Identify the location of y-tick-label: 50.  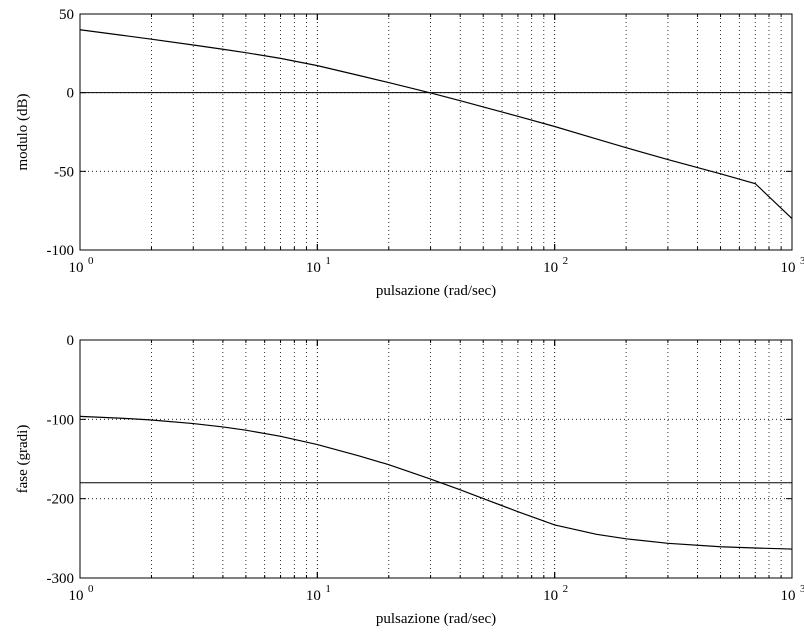
(66, 15).